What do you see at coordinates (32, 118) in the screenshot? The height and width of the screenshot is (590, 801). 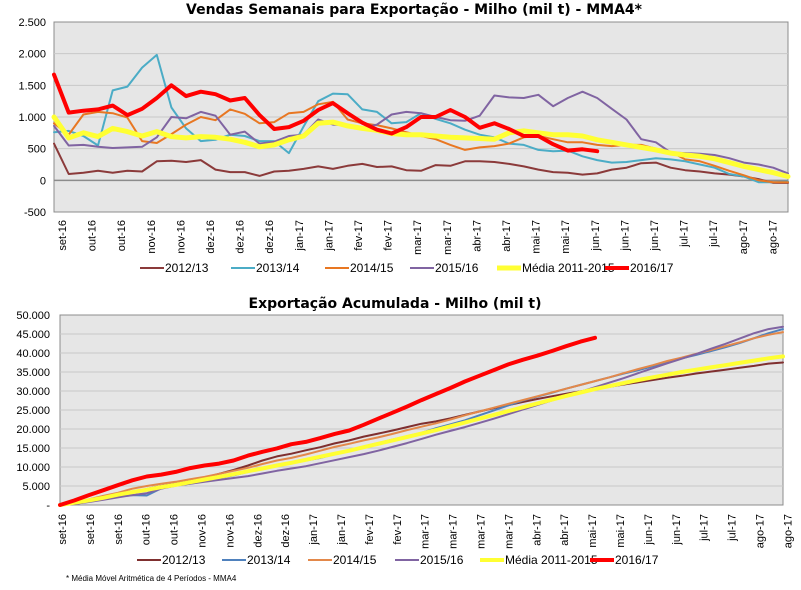 I see `y-tick-label: 1.000` at bounding box center [32, 118].